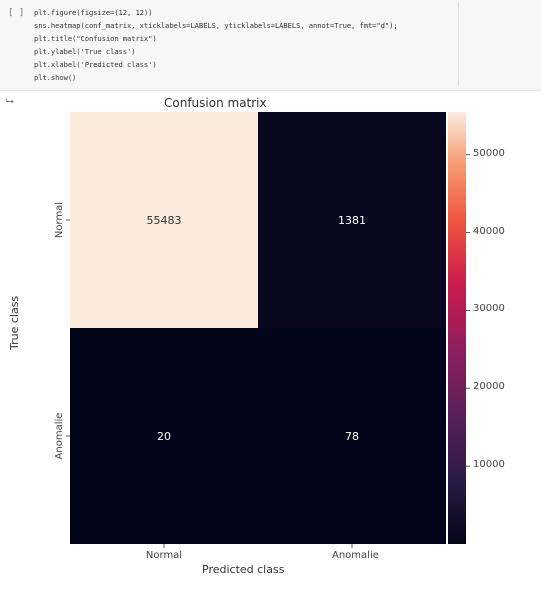  I want to click on cell-annotation: 55483, so click(164, 220).